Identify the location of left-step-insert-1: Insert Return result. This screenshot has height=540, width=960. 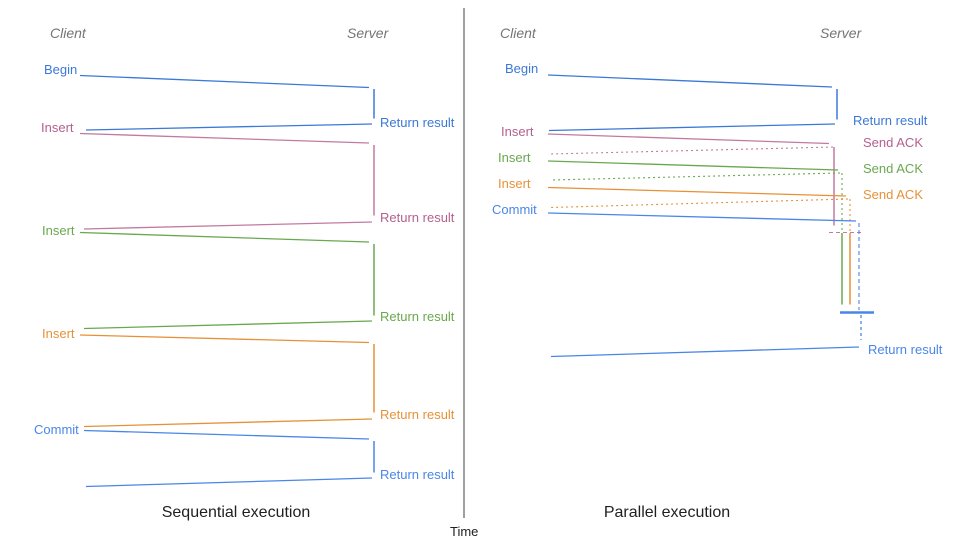
(248, 175).